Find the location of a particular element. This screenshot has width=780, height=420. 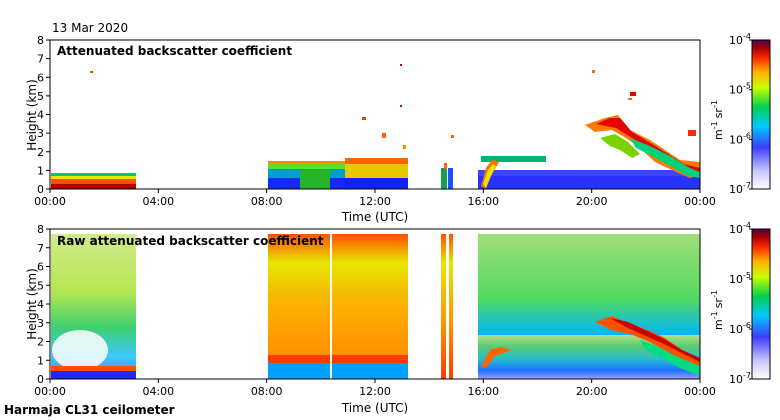

instrument-label: Harmaja CL31 ceilometer is located at coordinates (89, 410).